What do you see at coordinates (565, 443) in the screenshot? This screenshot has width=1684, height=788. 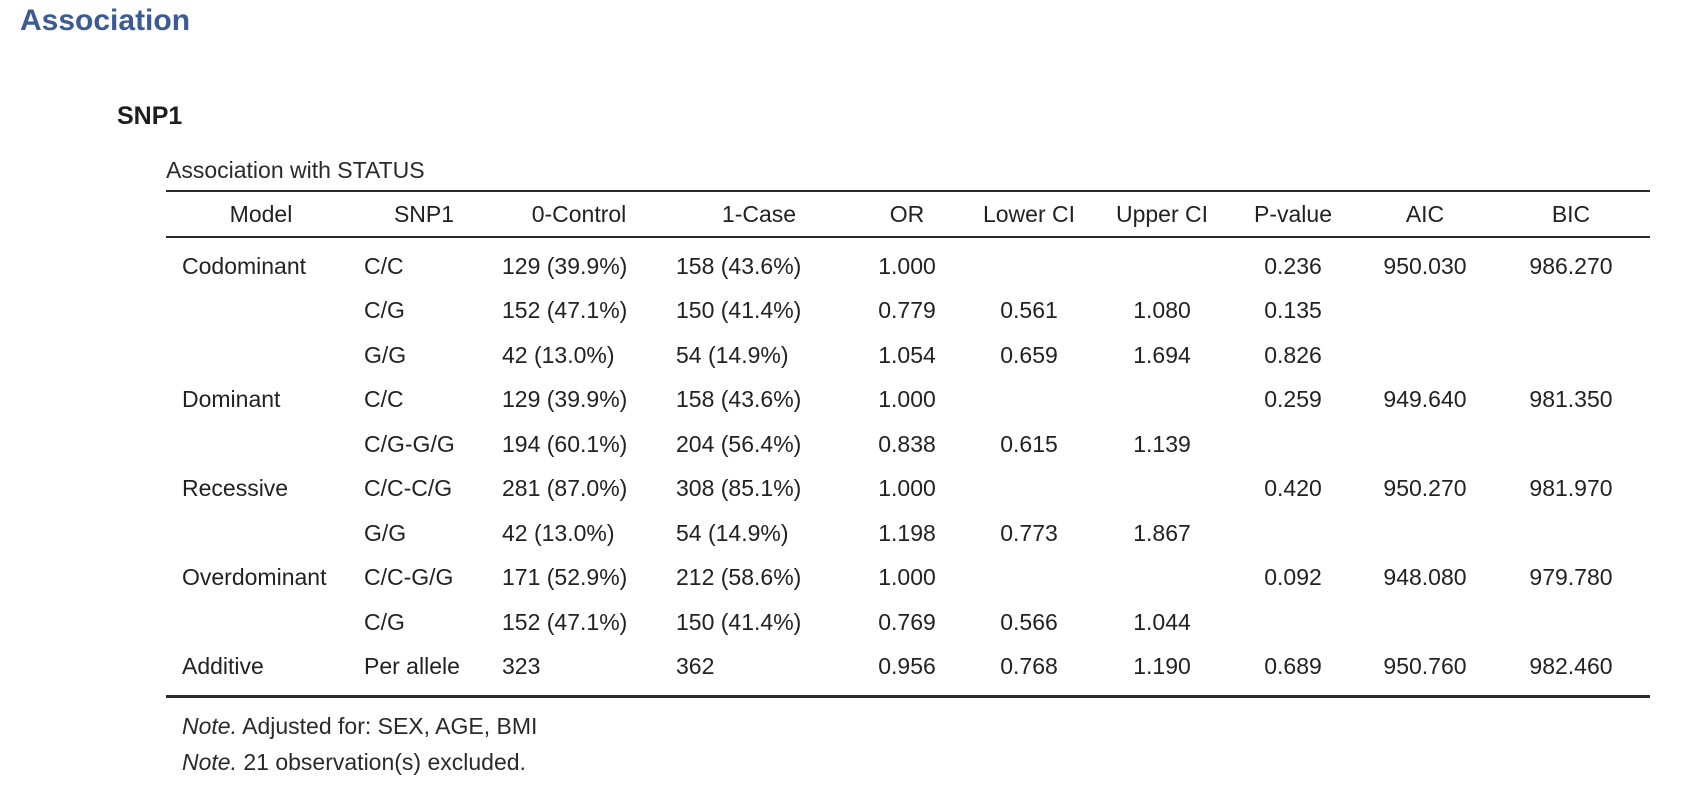 I see `cell-control: 194 (60.1%)` at bounding box center [565, 443].